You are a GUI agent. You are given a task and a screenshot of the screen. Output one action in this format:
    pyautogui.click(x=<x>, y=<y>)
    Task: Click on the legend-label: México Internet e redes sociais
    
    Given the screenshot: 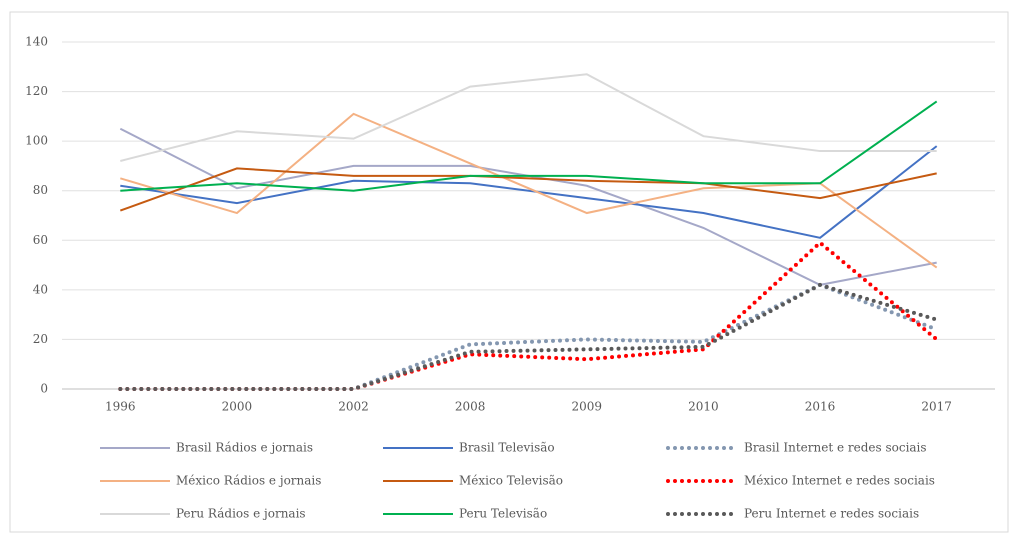 What is the action you would take?
    pyautogui.click(x=839, y=481)
    